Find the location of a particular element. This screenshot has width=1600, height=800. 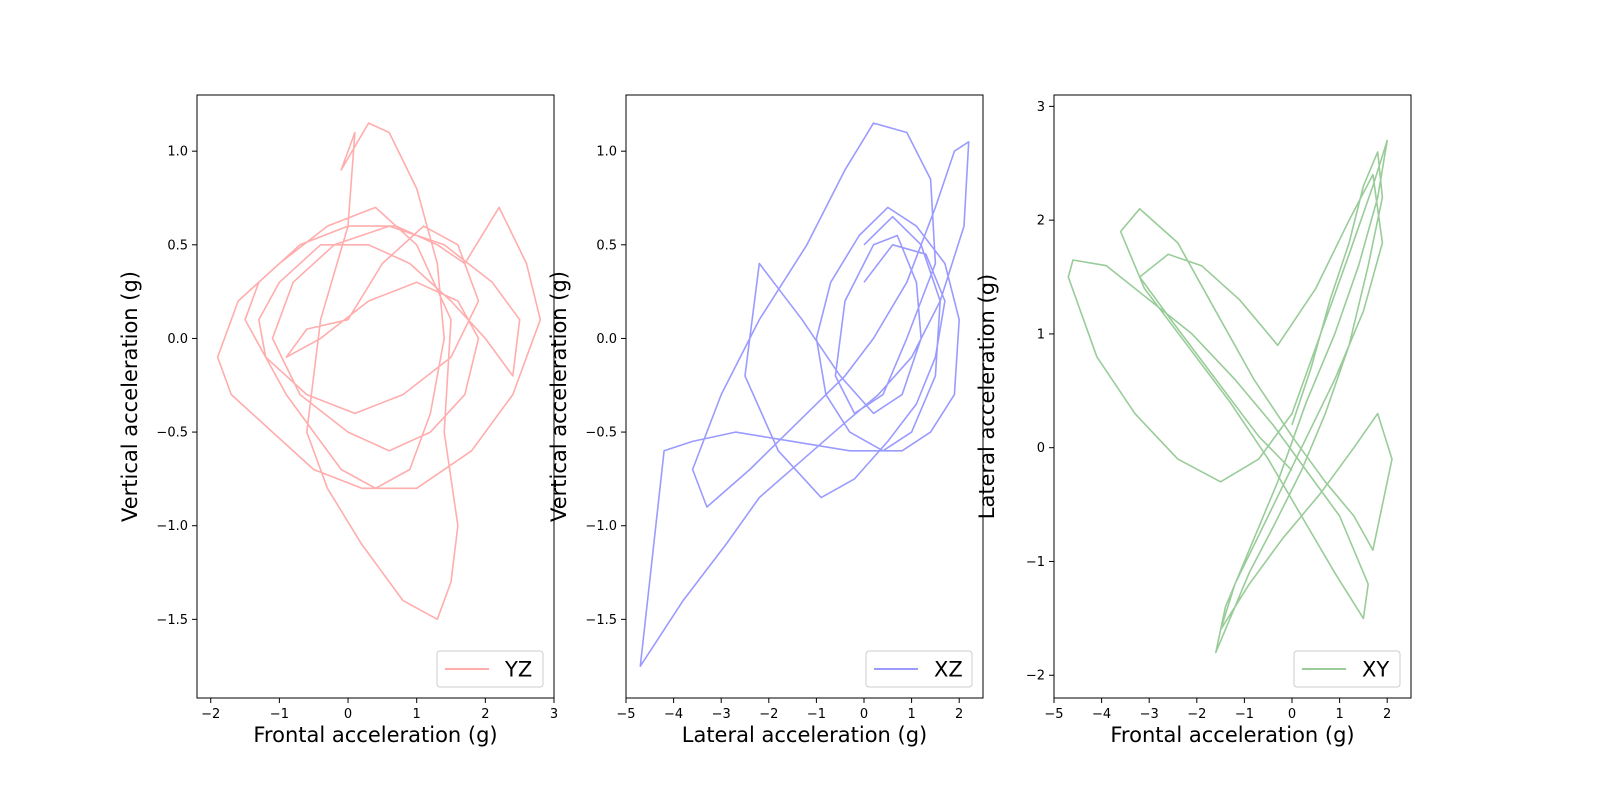

x-tick-label: 3 is located at coordinates (554, 714).